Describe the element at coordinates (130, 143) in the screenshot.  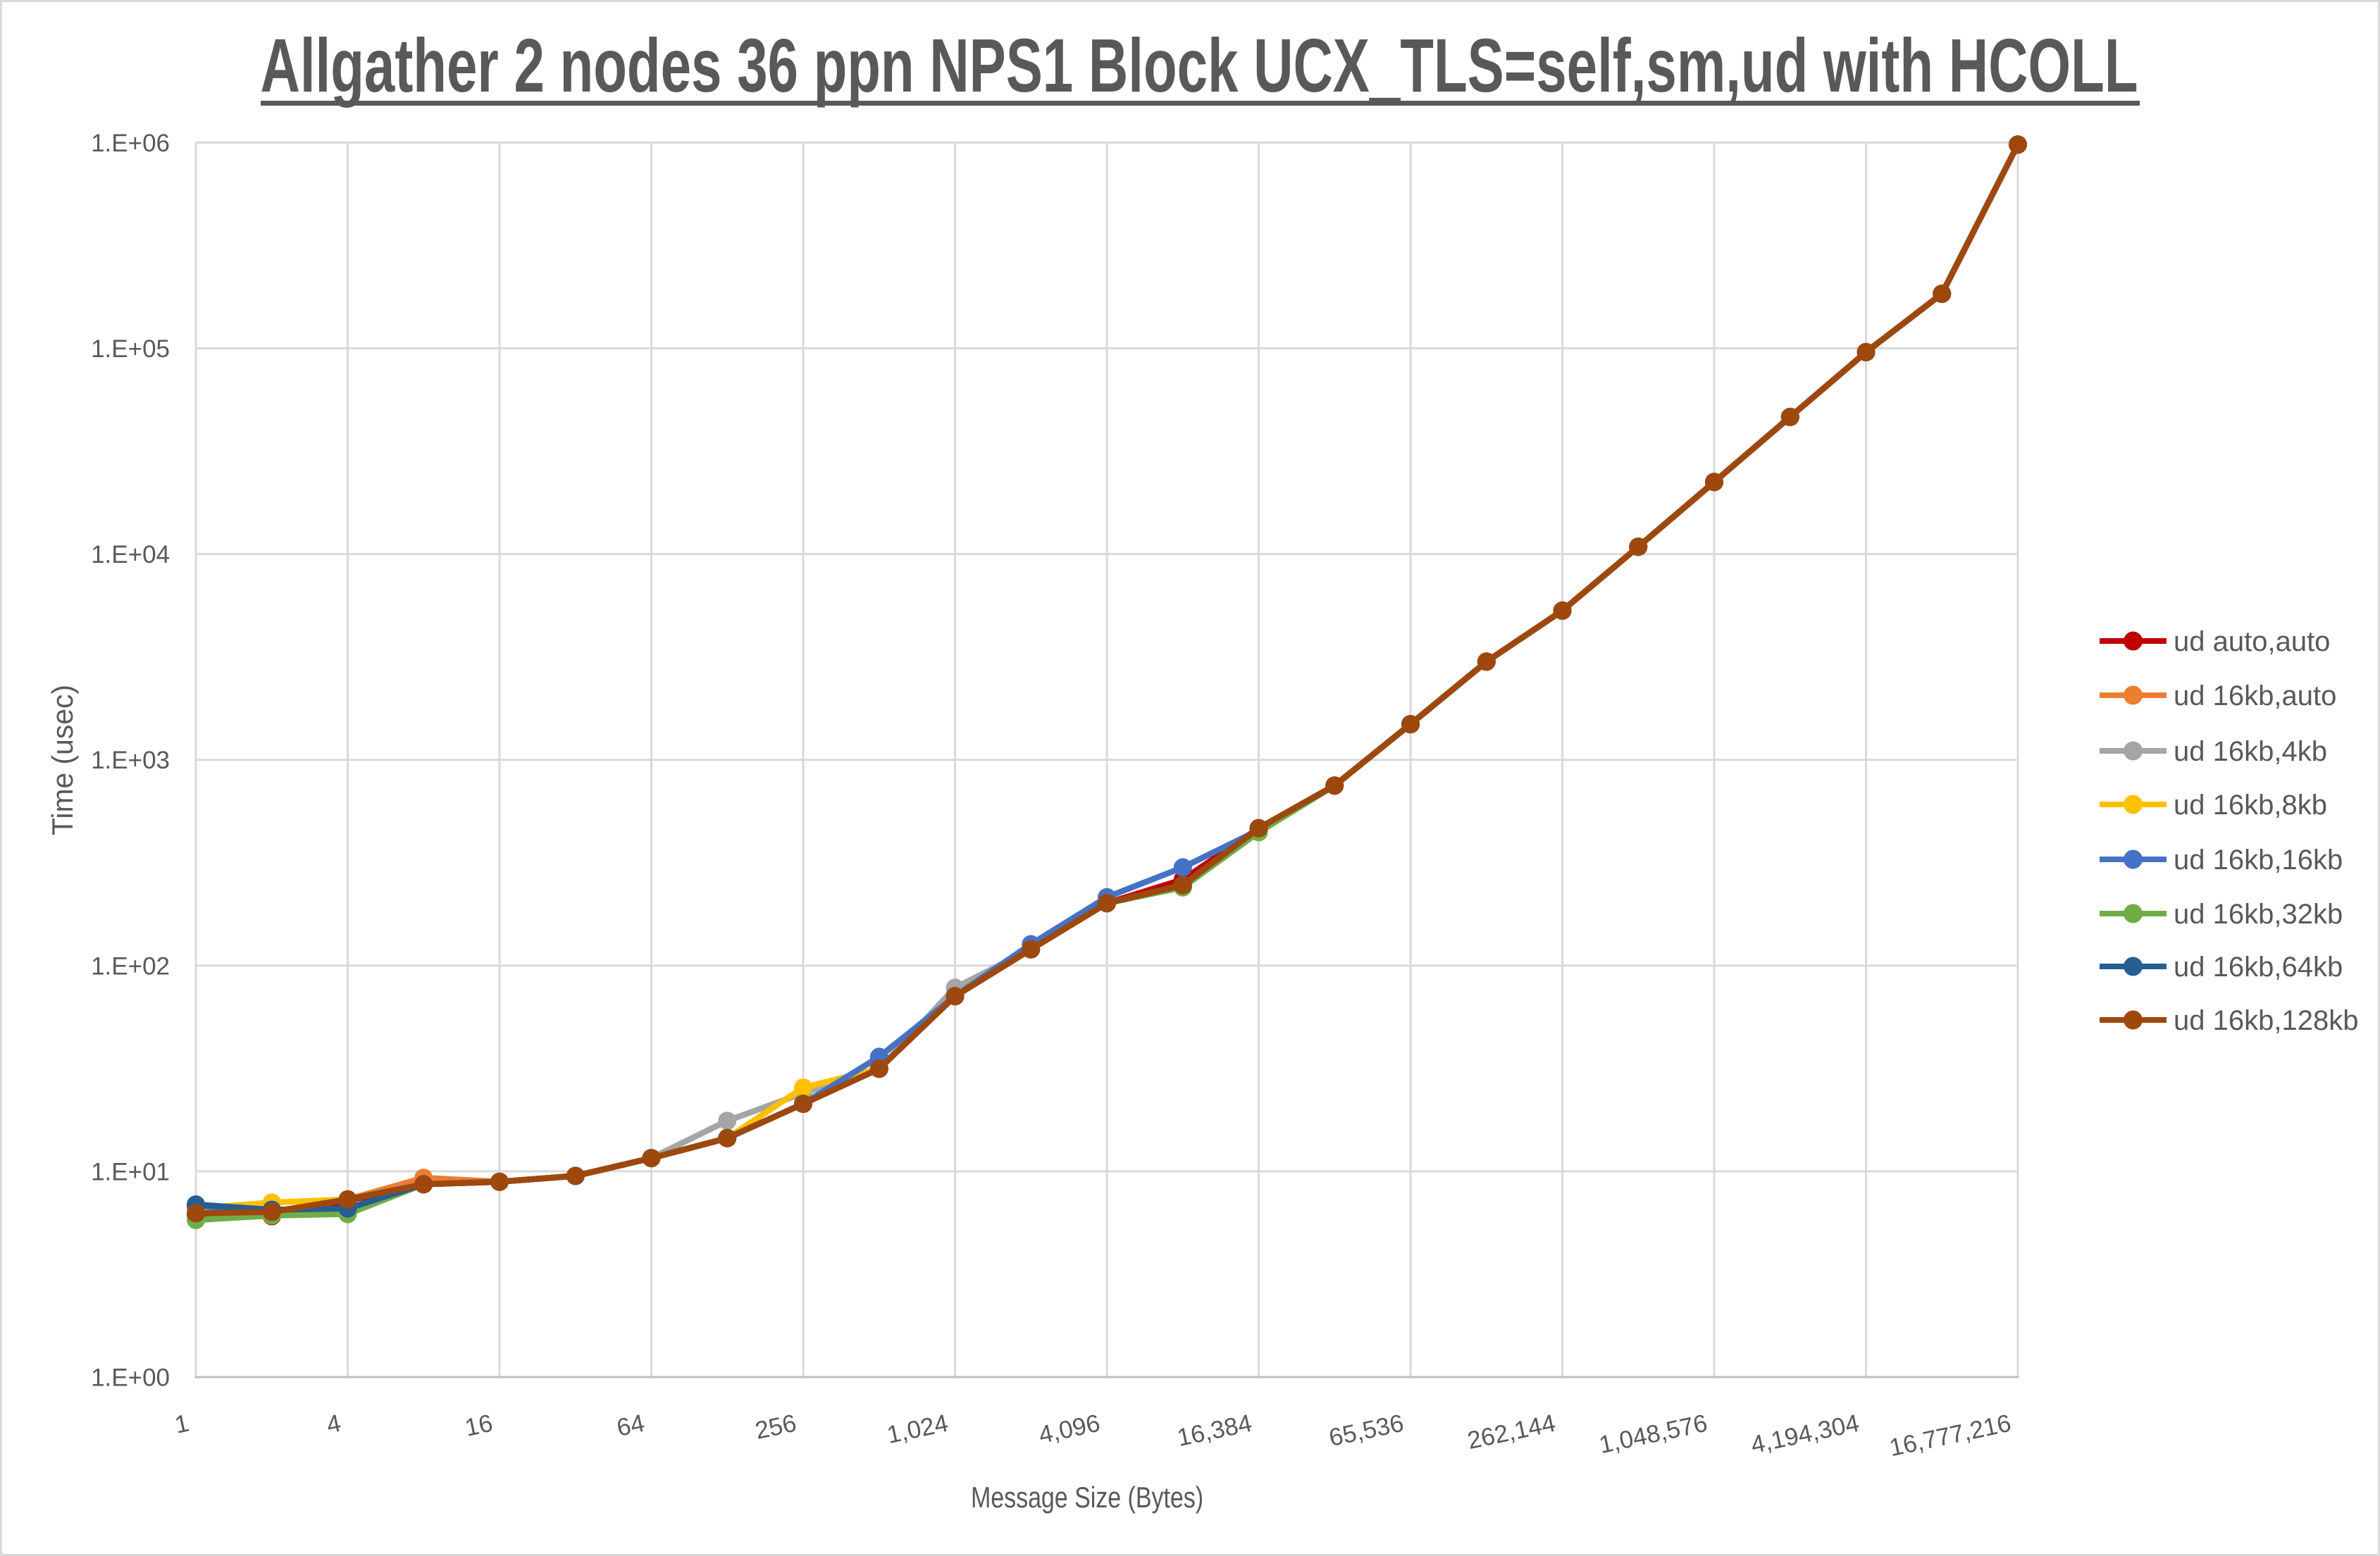
I see `svg-text: 1.E+06` at that location.